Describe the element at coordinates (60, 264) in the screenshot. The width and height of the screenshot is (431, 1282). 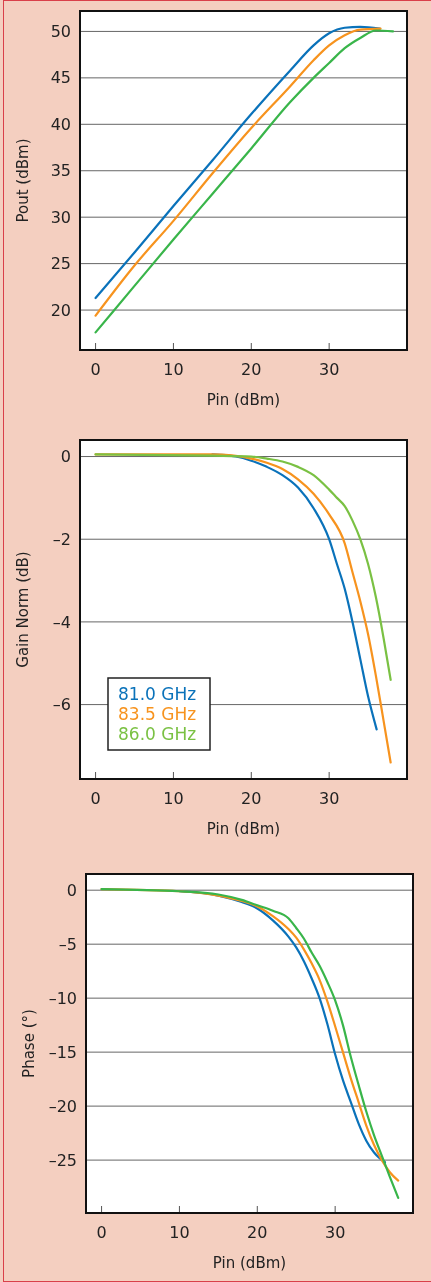
I see `y-tick-label: 25` at that location.